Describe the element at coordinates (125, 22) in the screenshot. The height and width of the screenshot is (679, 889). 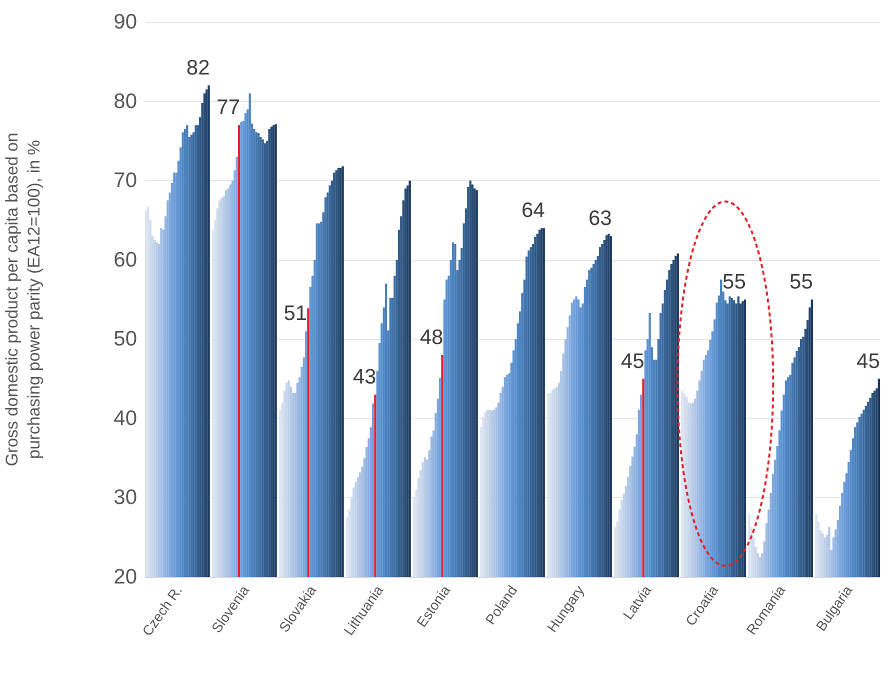
I see `y-tick-label: 90` at that location.